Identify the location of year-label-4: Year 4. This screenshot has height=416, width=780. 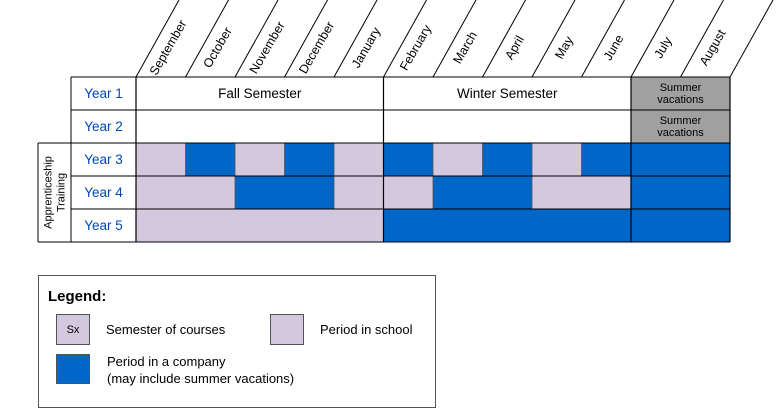
(103, 192).